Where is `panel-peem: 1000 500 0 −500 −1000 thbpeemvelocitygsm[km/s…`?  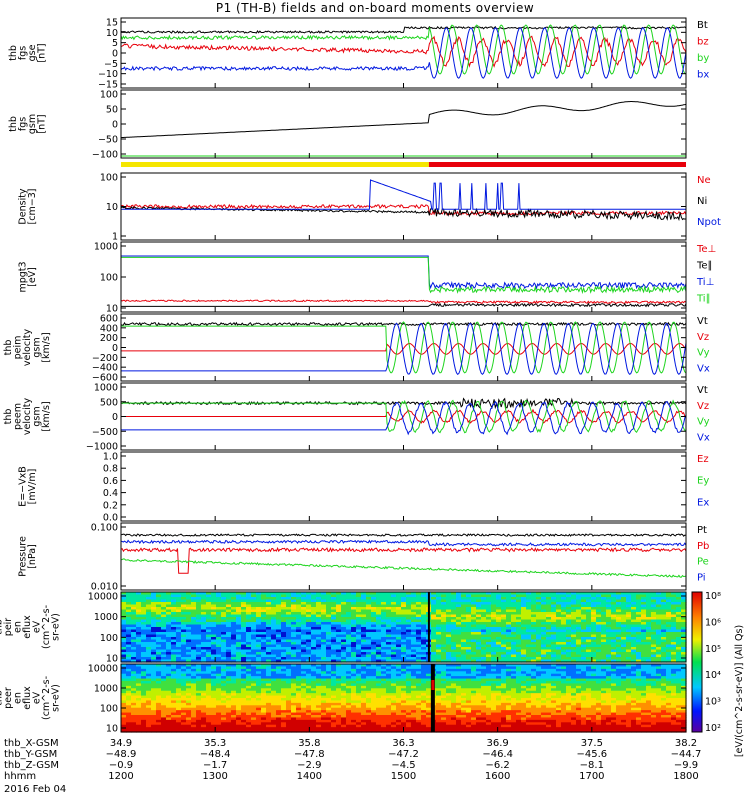
panel-peem: 1000 500 0 −500 −1000 thbpeemvelocitygsm[km/s… is located at coordinates (356, 417).